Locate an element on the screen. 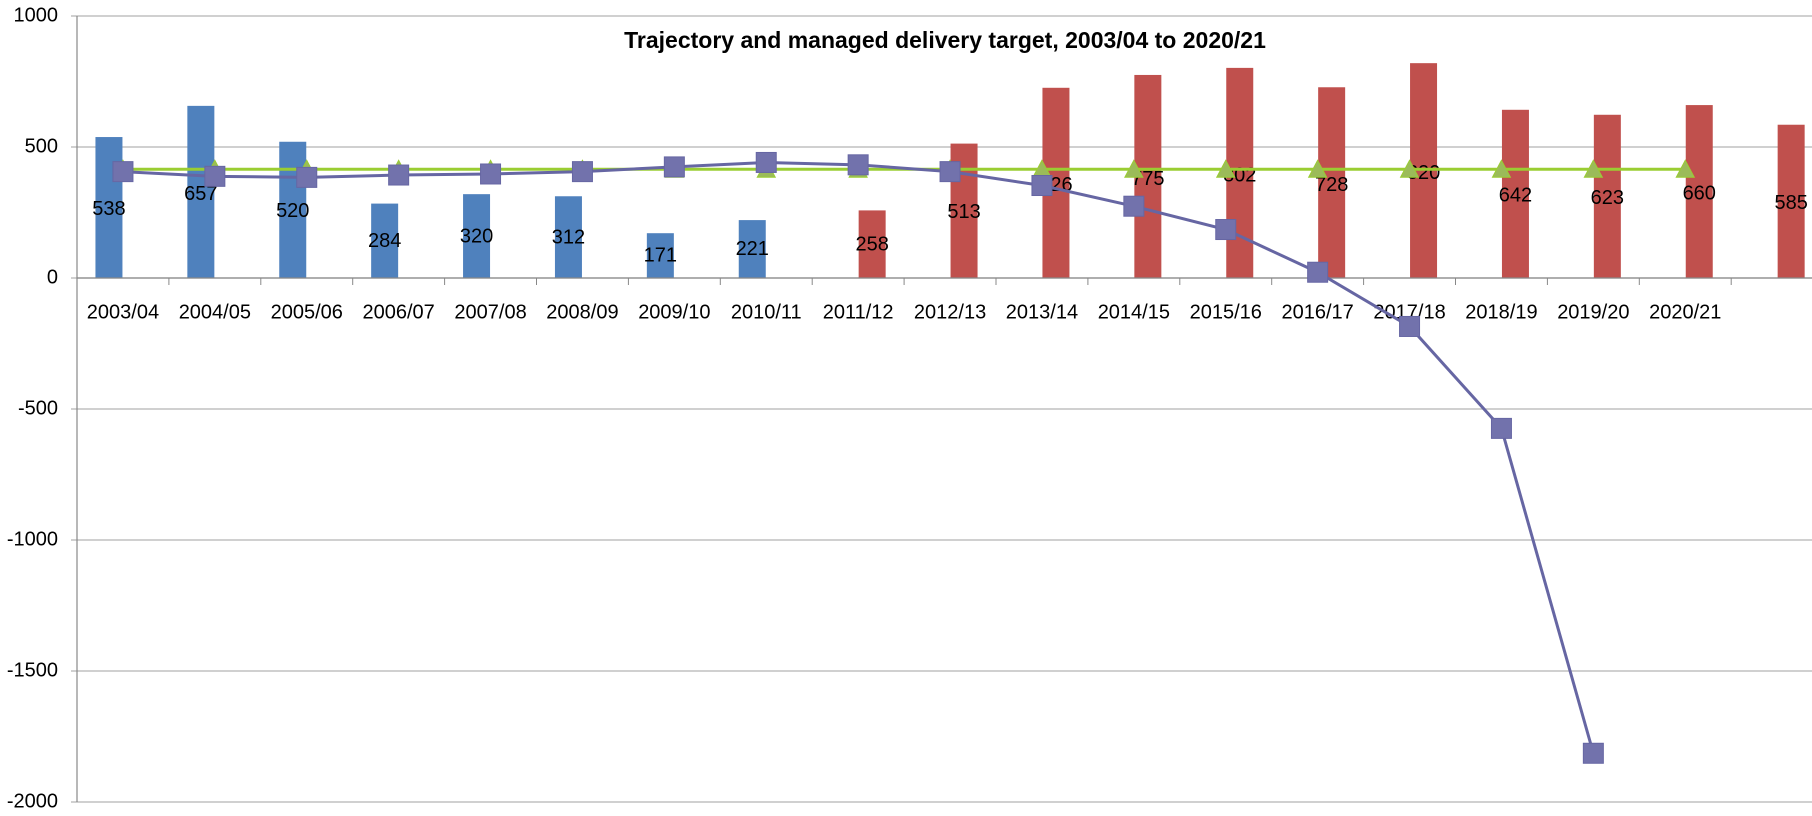 This screenshot has width=1812, height=816. data-label: 520 is located at coordinates (292, 211).